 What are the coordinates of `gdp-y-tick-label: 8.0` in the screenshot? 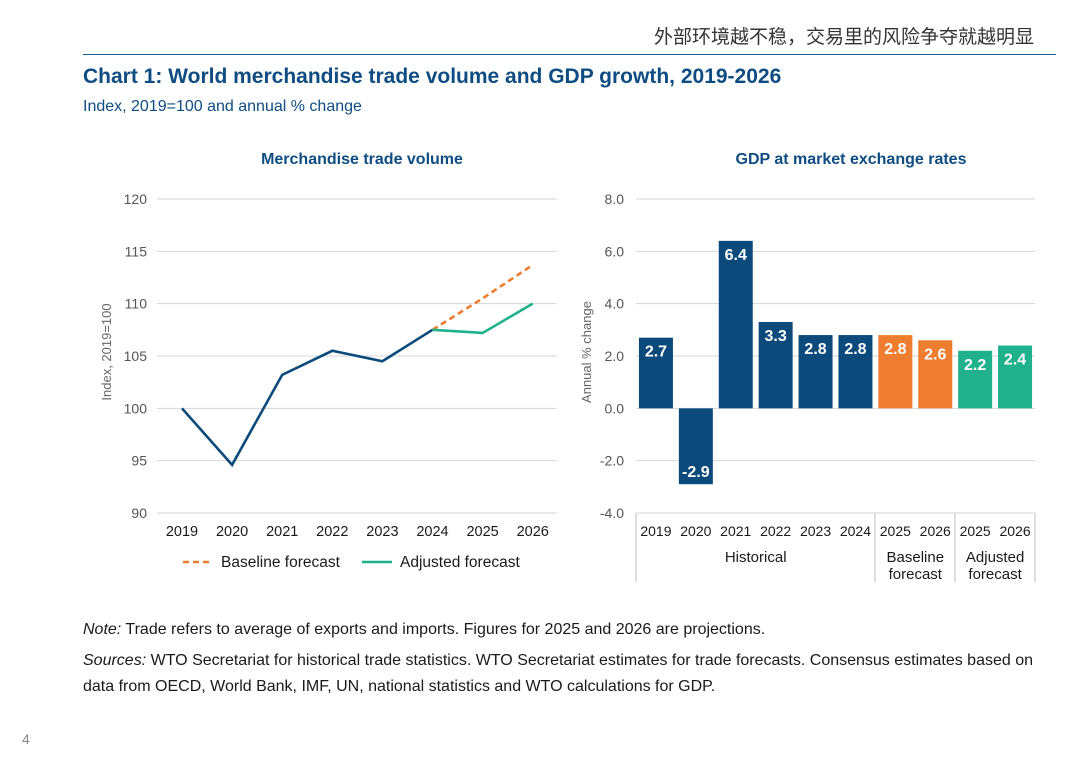 It's located at (615, 199).